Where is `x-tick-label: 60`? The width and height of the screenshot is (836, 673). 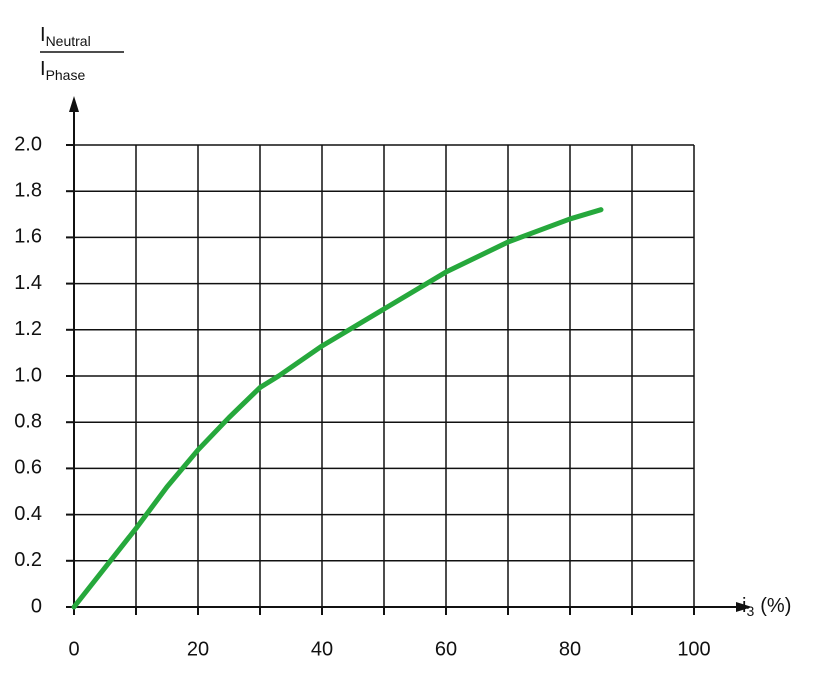
x-tick-label: 60 is located at coordinates (446, 649).